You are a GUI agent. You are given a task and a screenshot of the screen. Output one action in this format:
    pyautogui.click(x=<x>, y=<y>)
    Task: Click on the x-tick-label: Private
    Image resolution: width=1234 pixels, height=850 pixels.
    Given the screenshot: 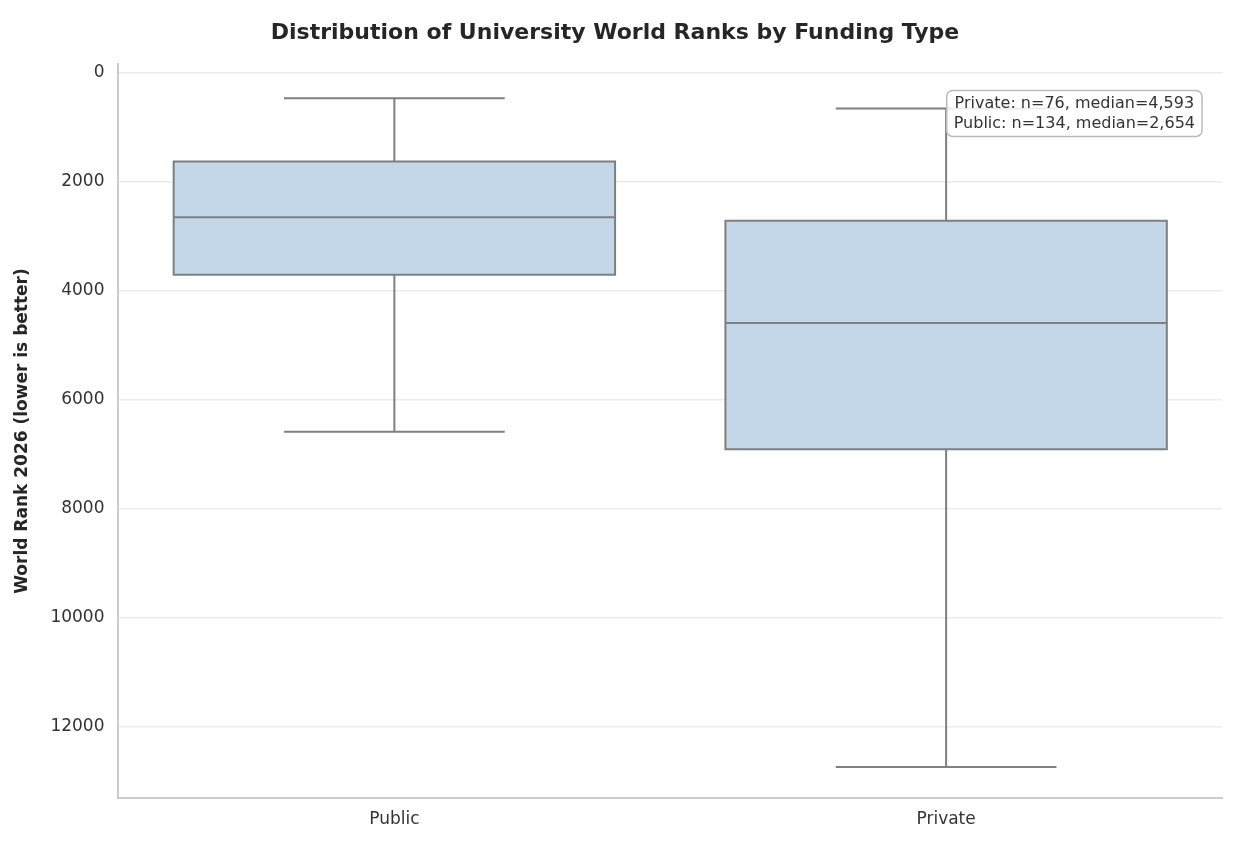 What is the action you would take?
    pyautogui.click(x=946, y=818)
    